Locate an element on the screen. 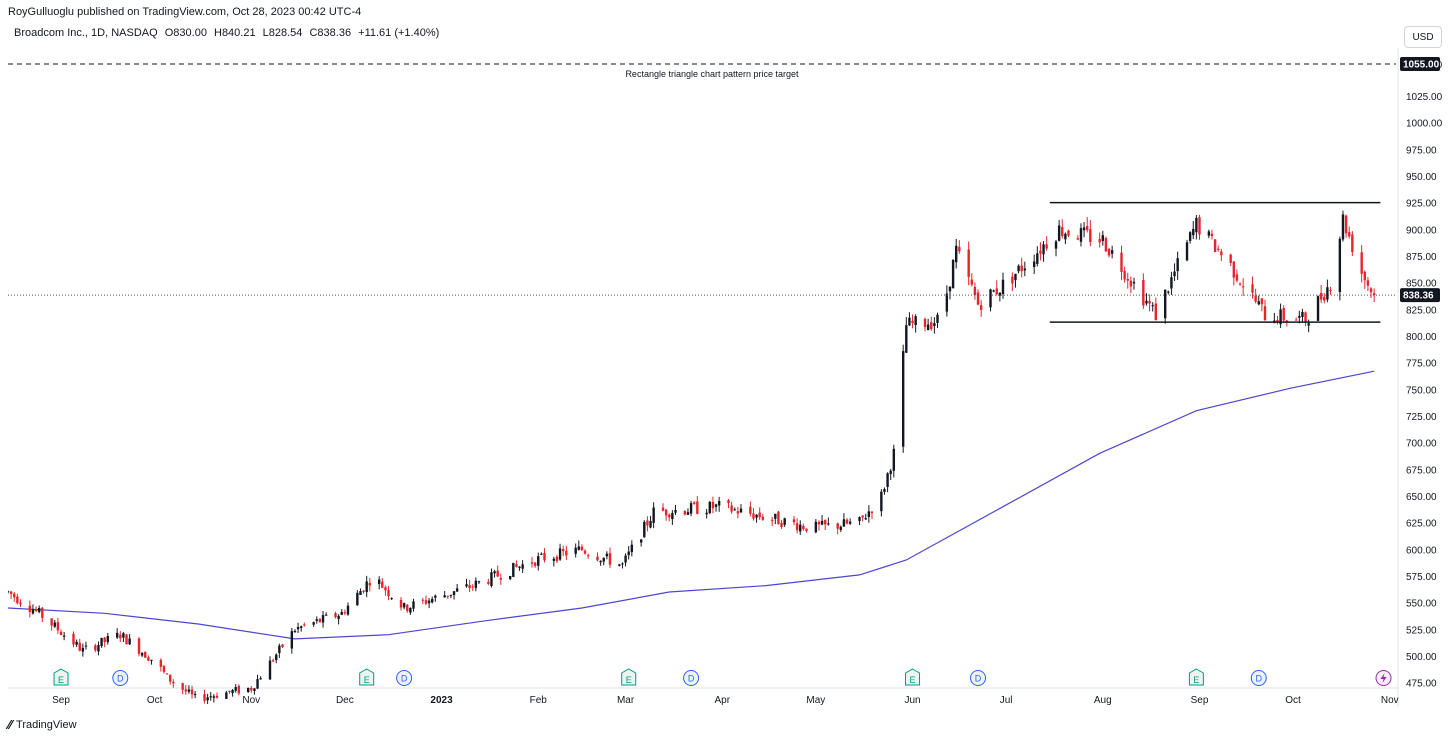 The width and height of the screenshot is (1456, 739). close-value: C838.36 is located at coordinates (330, 33).